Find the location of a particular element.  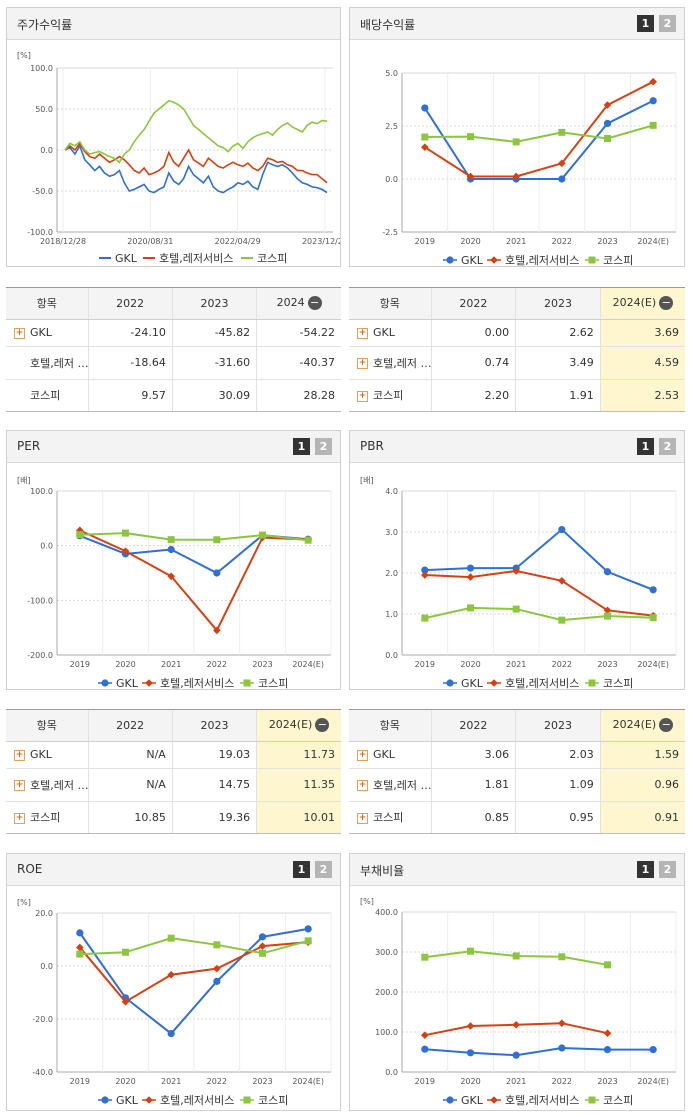

y-tick-label: 100.0 is located at coordinates (41, 491).